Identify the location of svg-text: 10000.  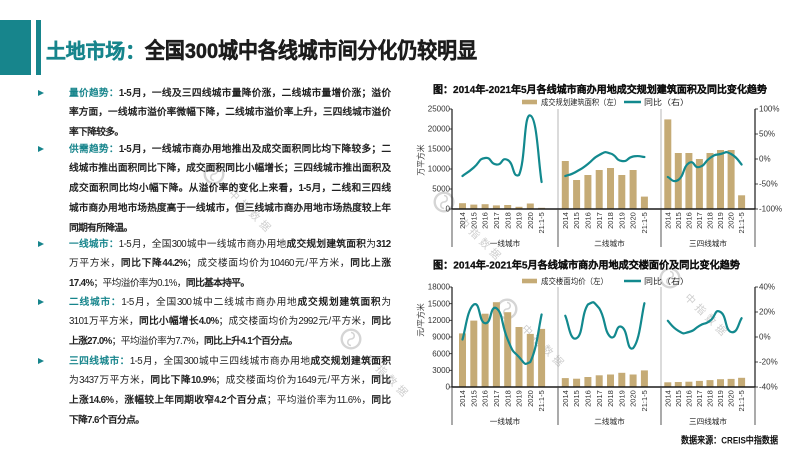
(439, 169).